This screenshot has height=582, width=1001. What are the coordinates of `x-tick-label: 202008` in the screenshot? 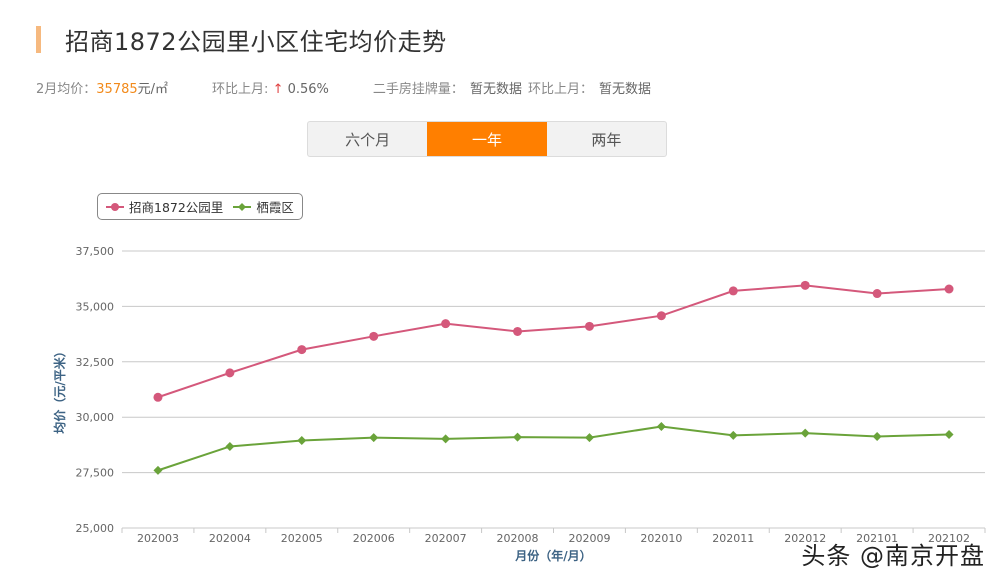 It's located at (518, 538).